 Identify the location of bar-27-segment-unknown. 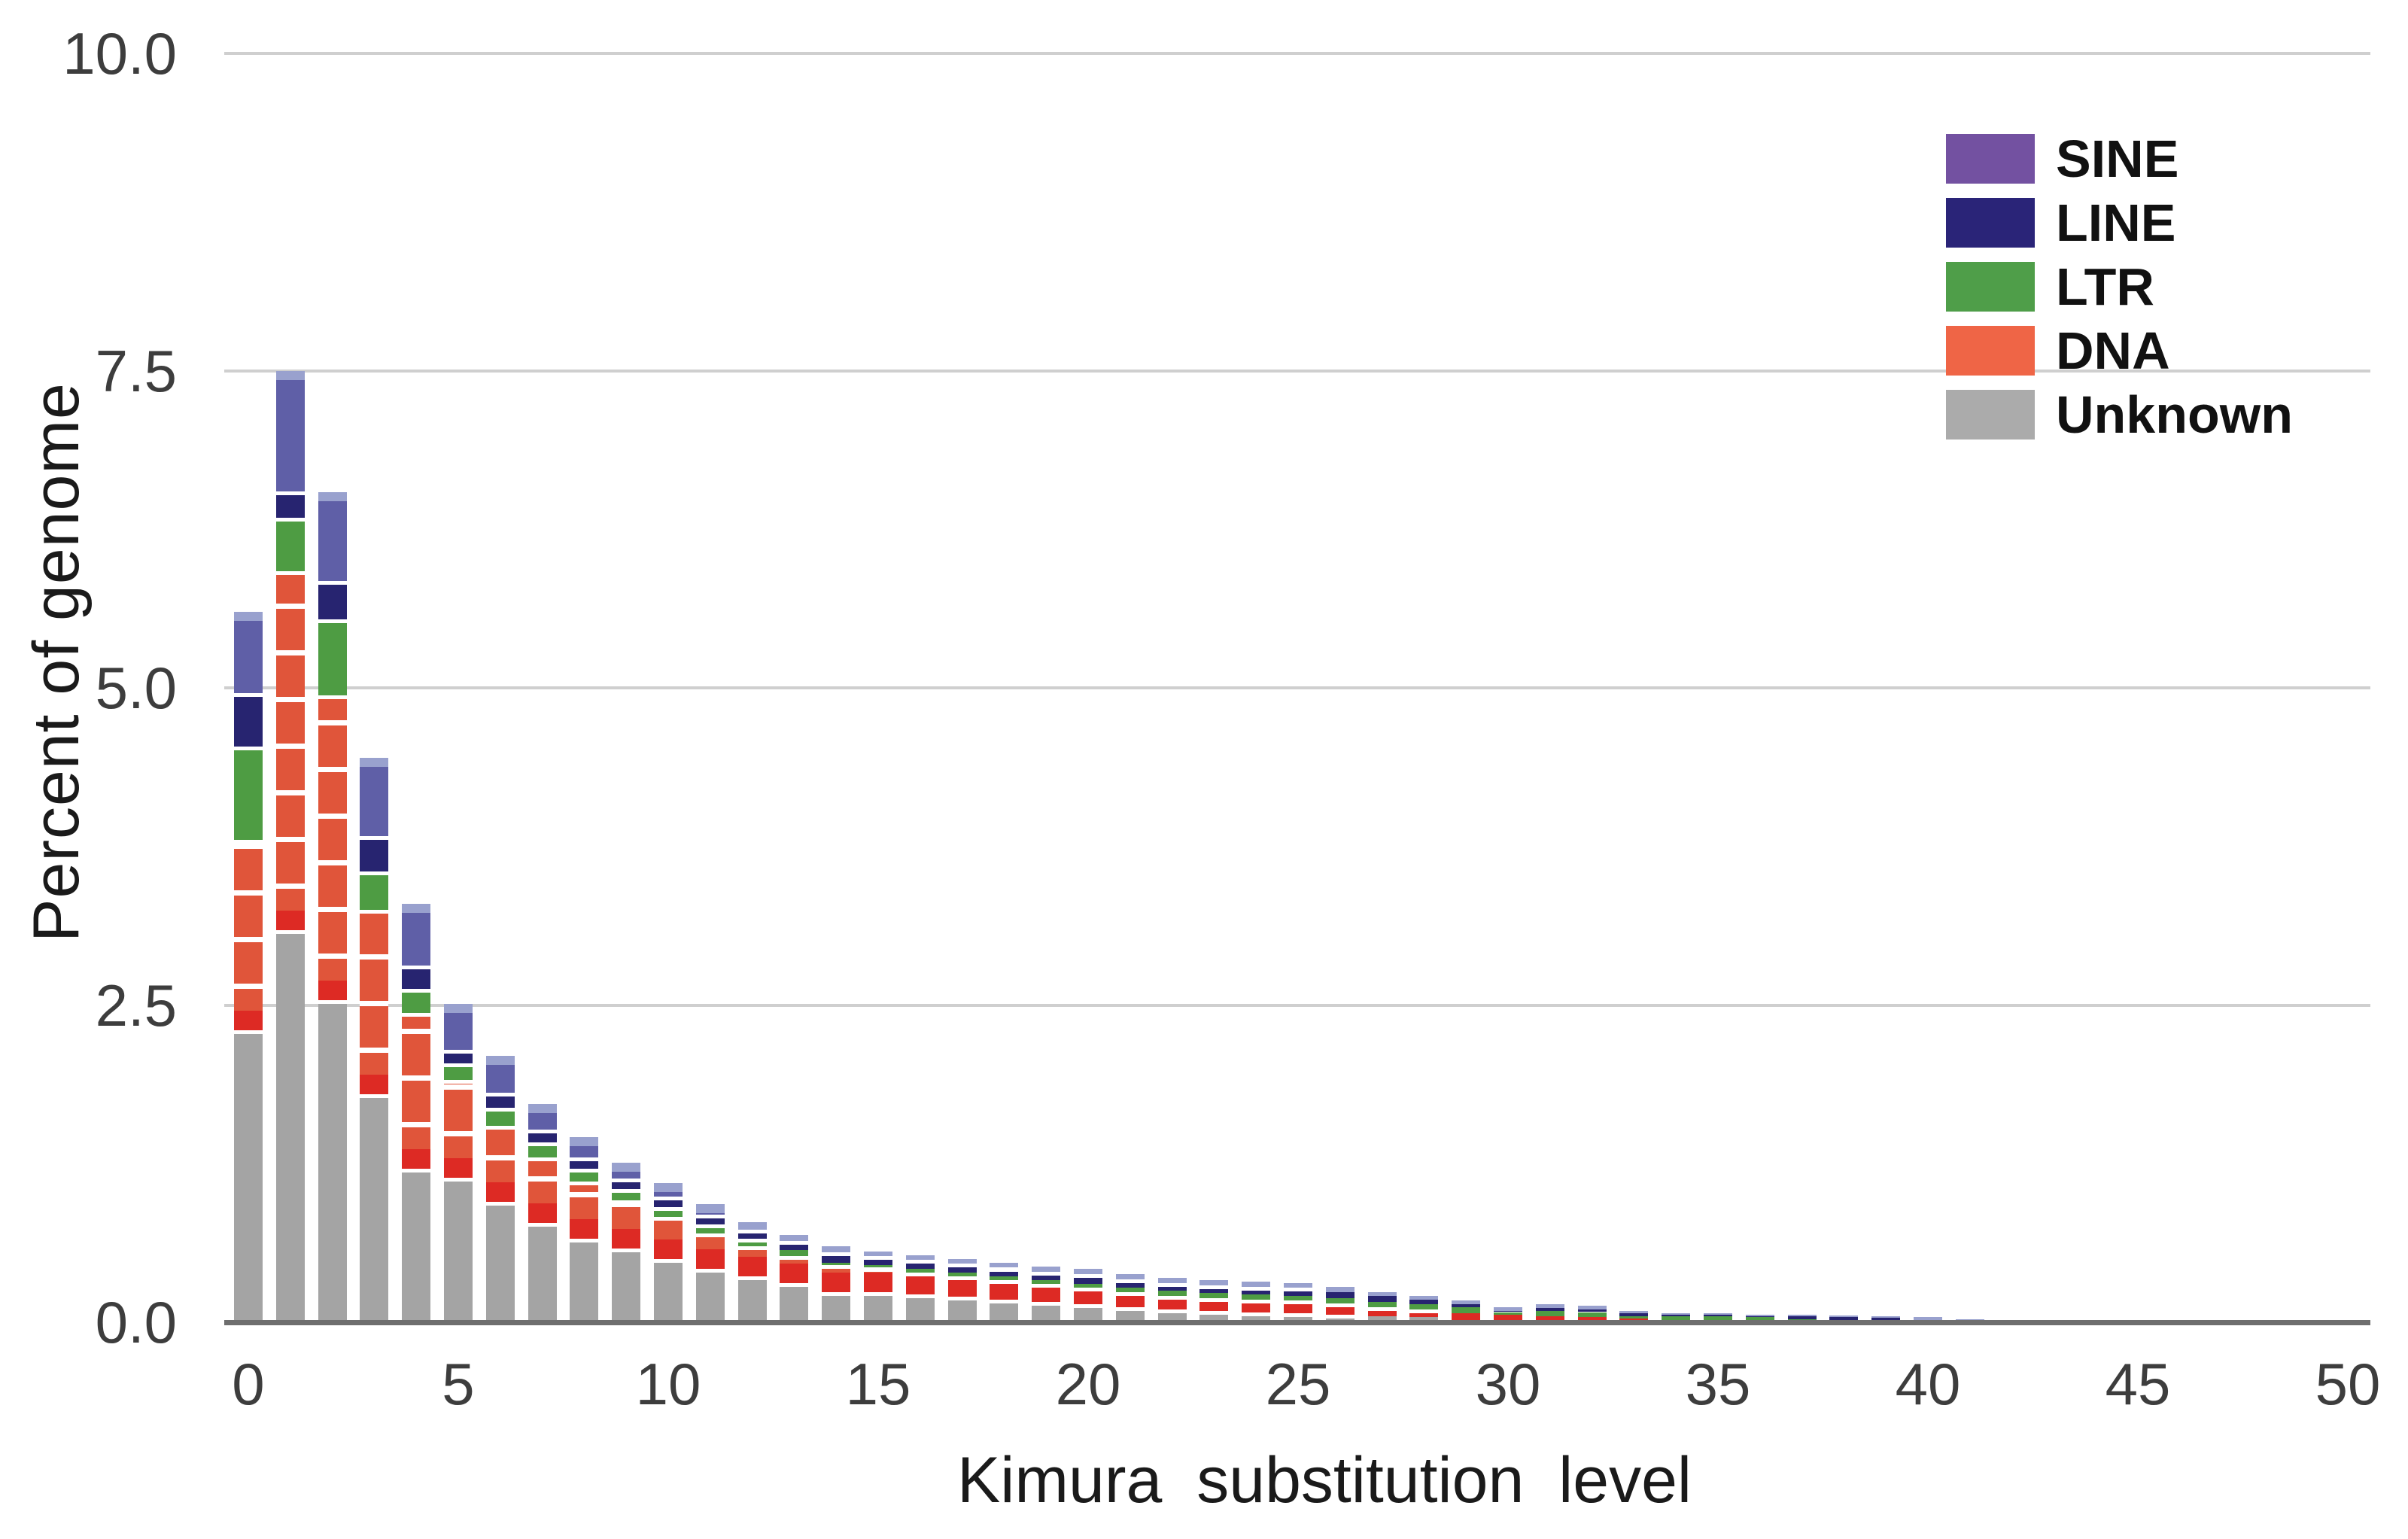
(1382, 1318).